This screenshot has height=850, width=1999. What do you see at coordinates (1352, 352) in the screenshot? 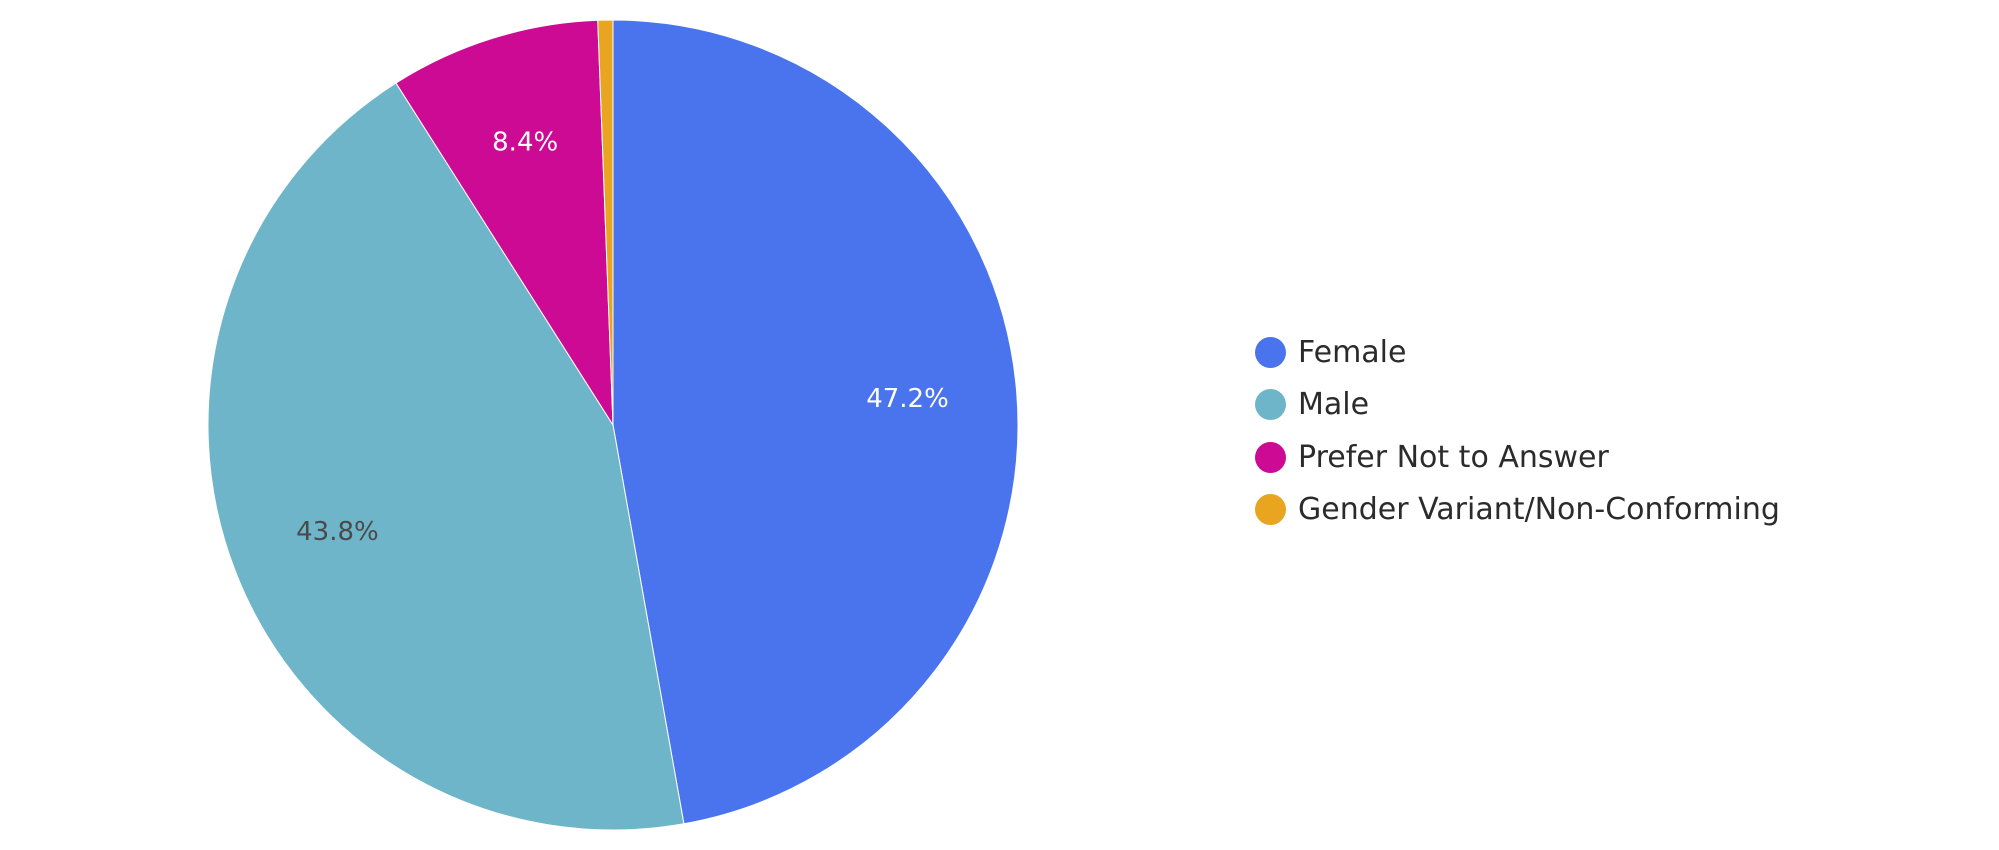
I see `legend-label-female: Female` at bounding box center [1352, 352].